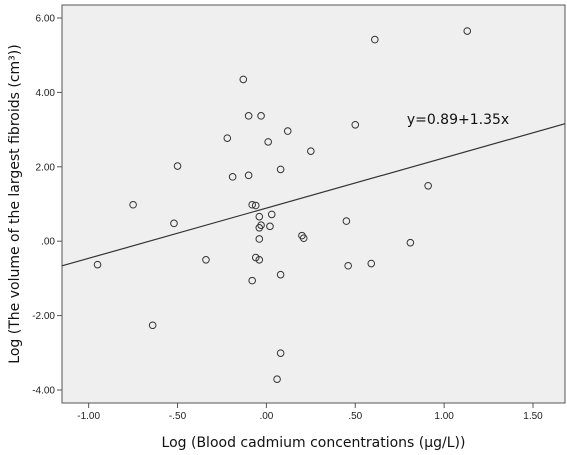 The height and width of the screenshot is (455, 567). I want to click on y-tick-label: -4.00, so click(43, 390).